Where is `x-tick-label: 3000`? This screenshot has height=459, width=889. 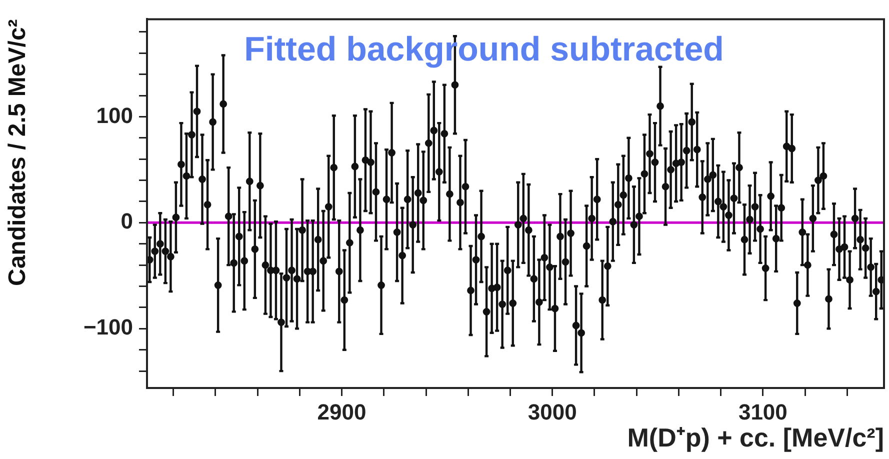 x-tick-label: 3000 is located at coordinates (552, 411).